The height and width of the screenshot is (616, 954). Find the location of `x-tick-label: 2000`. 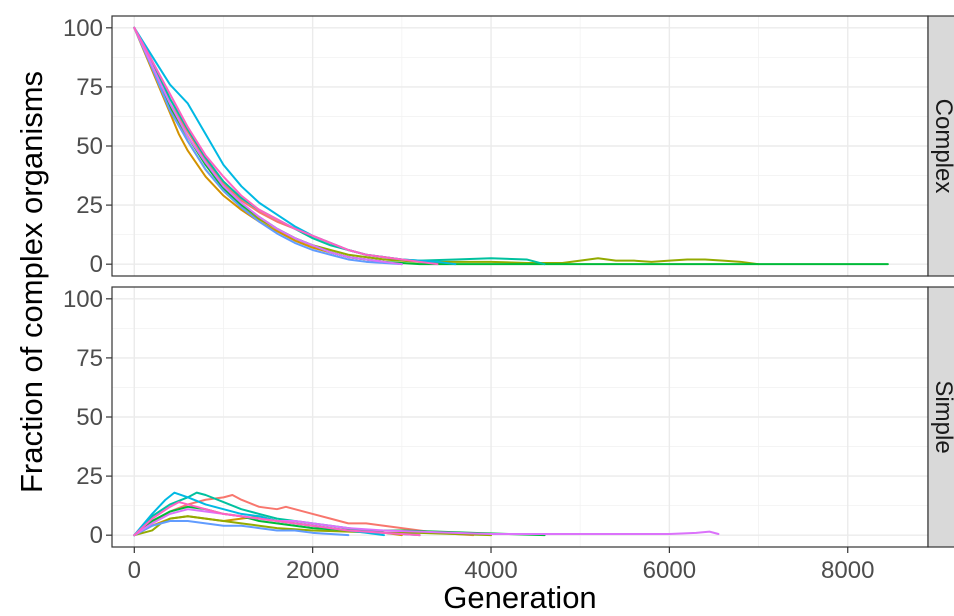

x-tick-label: 2000 is located at coordinates (312, 570).